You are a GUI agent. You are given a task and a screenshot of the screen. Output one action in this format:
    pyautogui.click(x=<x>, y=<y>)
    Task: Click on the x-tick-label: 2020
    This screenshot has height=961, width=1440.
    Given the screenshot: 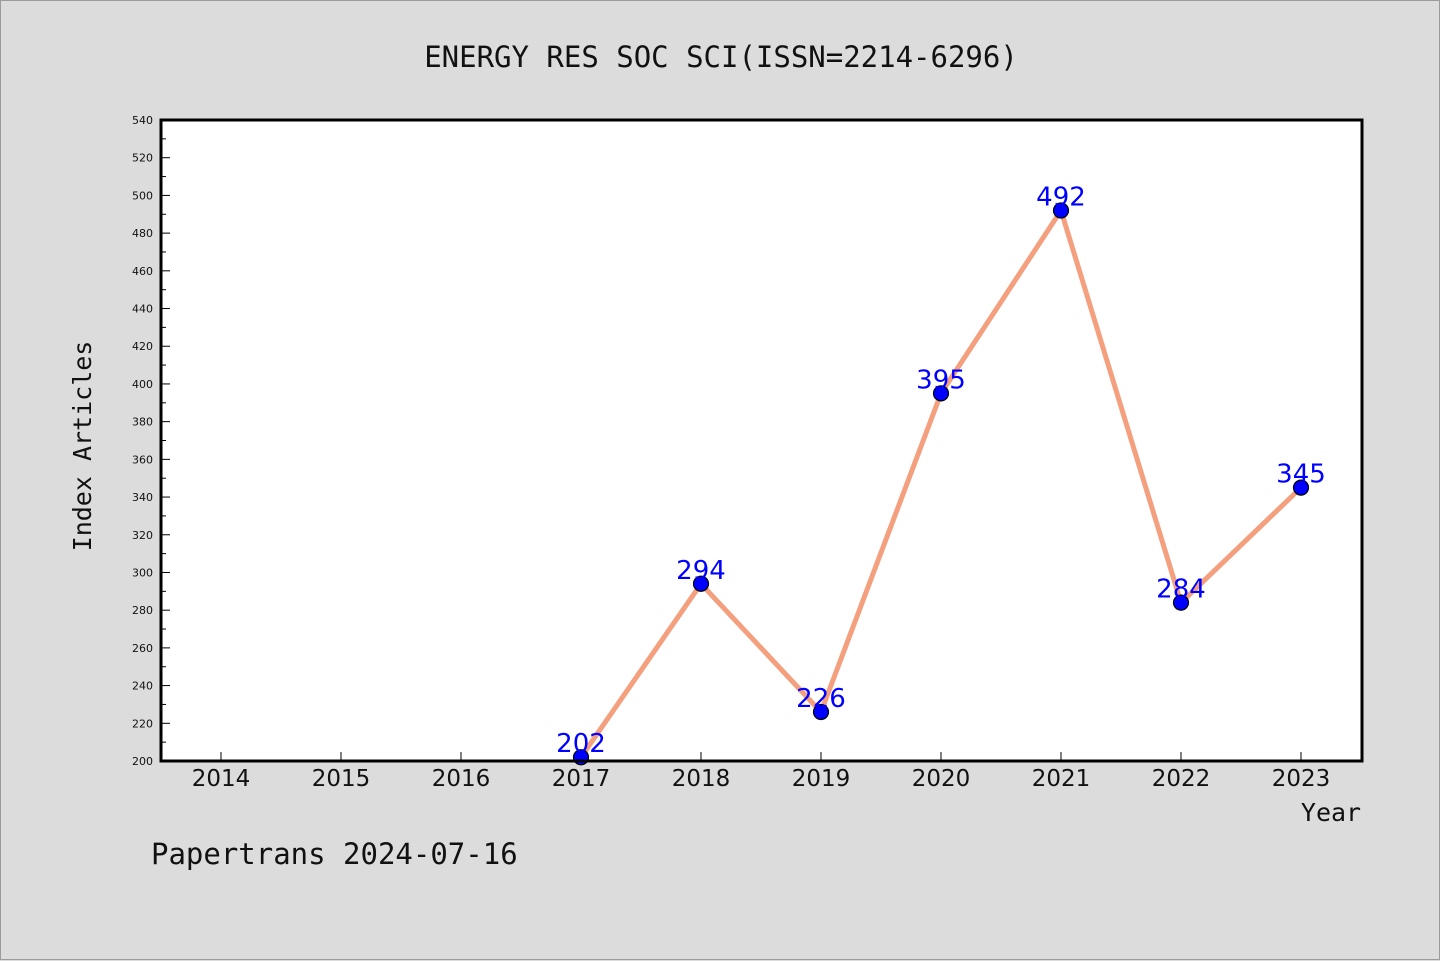 What is the action you would take?
    pyautogui.click(x=941, y=779)
    